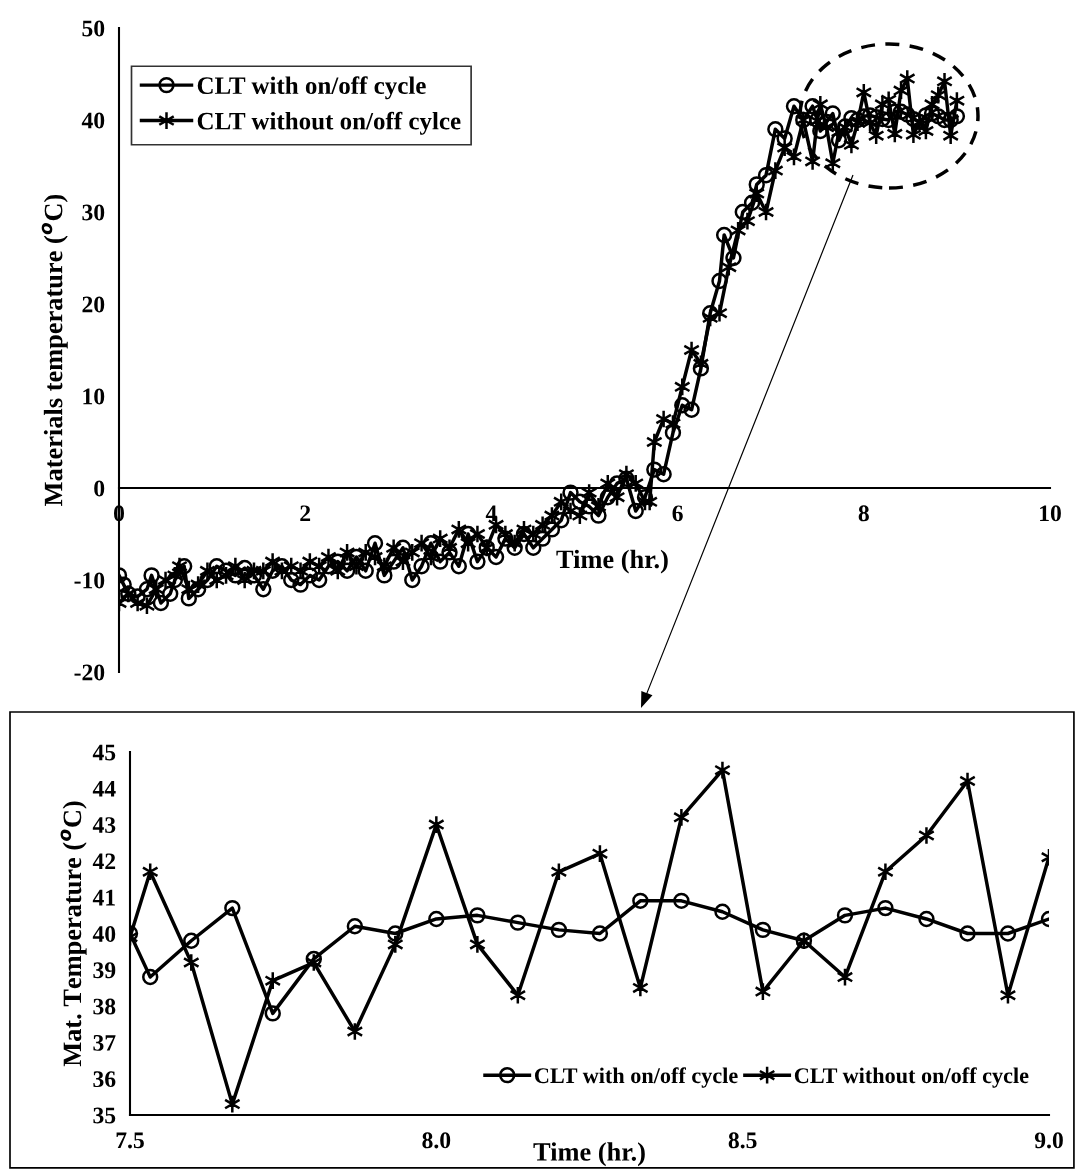 Image resolution: width=1075 pixels, height=1169 pixels. What do you see at coordinates (89, 672) in the screenshot?
I see `y-tick-label: -20` at bounding box center [89, 672].